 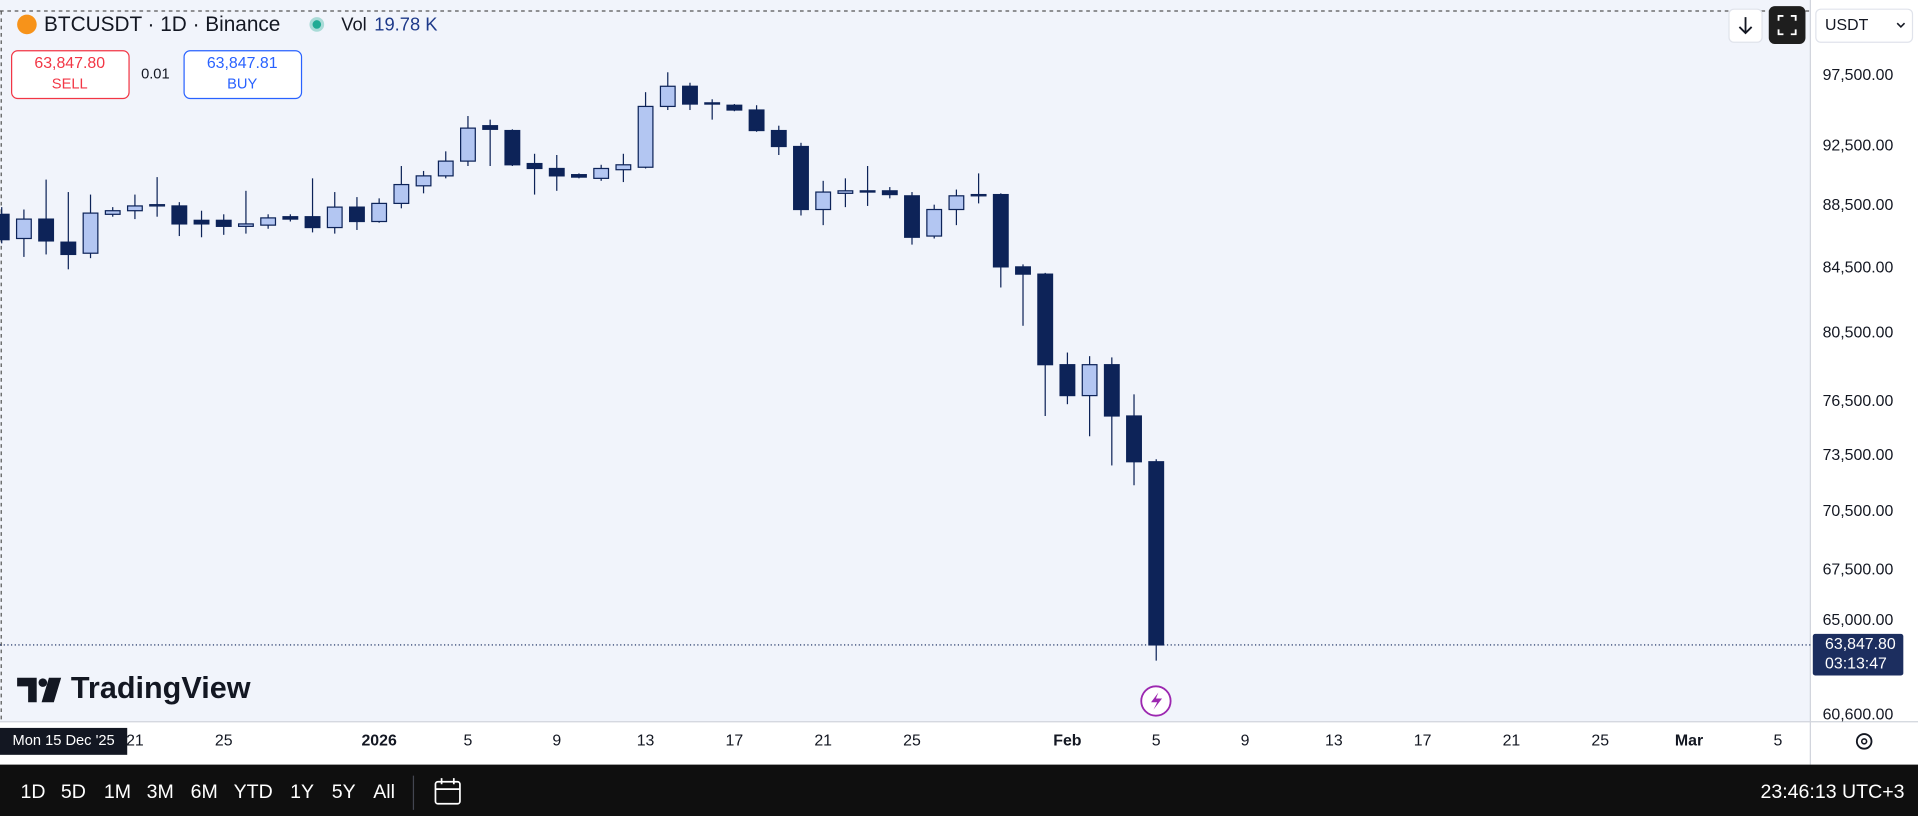 I want to click on x-tick-label: Feb, so click(x=1067, y=741).